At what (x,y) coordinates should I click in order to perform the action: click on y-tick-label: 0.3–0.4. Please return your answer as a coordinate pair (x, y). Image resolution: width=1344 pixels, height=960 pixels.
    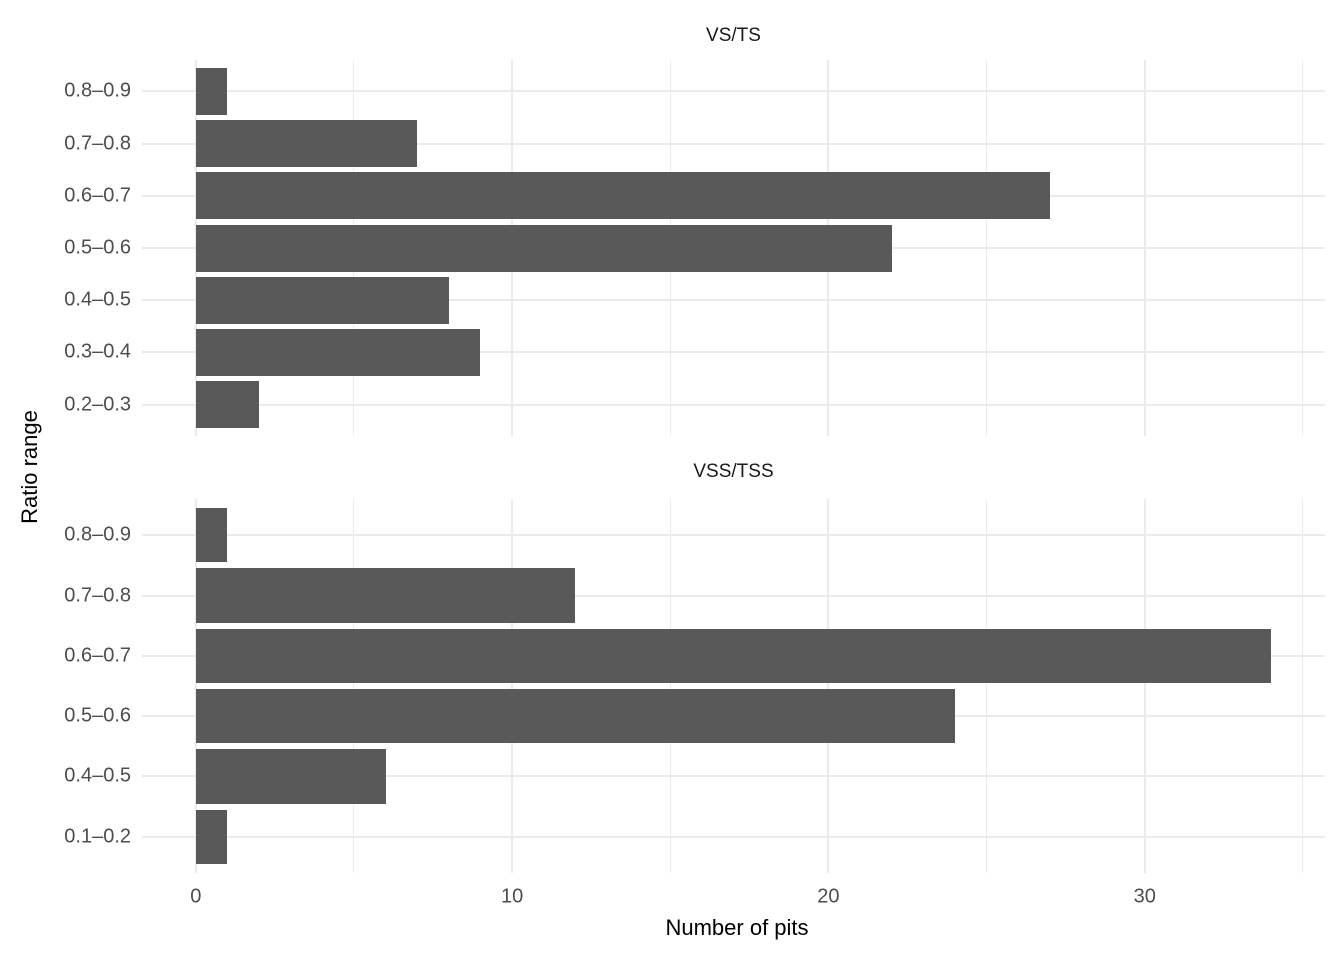
    Looking at the image, I should click on (97, 351).